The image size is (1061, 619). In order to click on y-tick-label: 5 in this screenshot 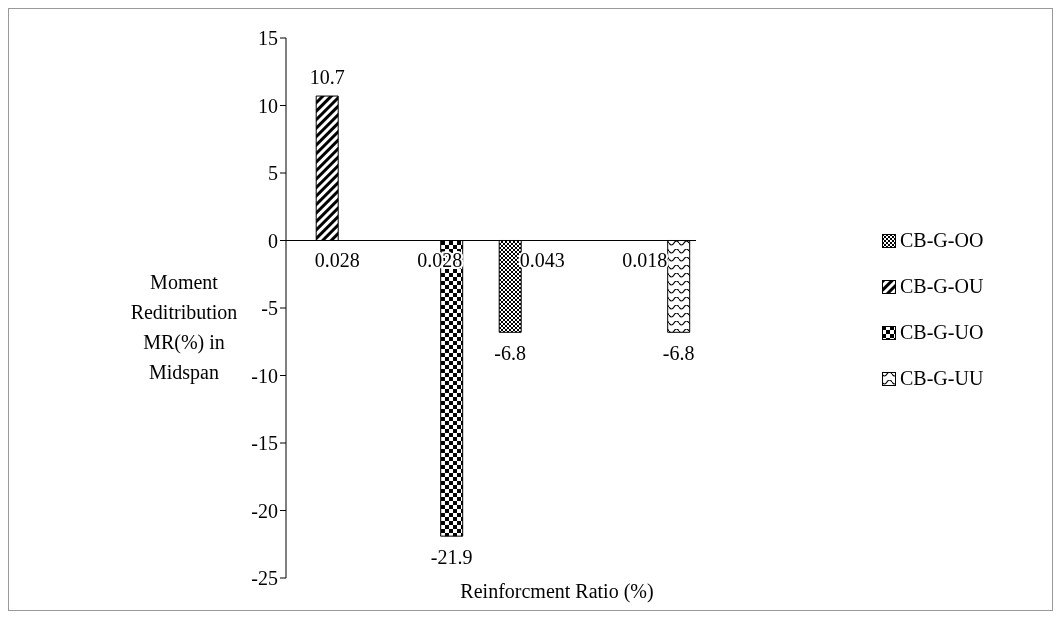, I will do `click(273, 173)`.